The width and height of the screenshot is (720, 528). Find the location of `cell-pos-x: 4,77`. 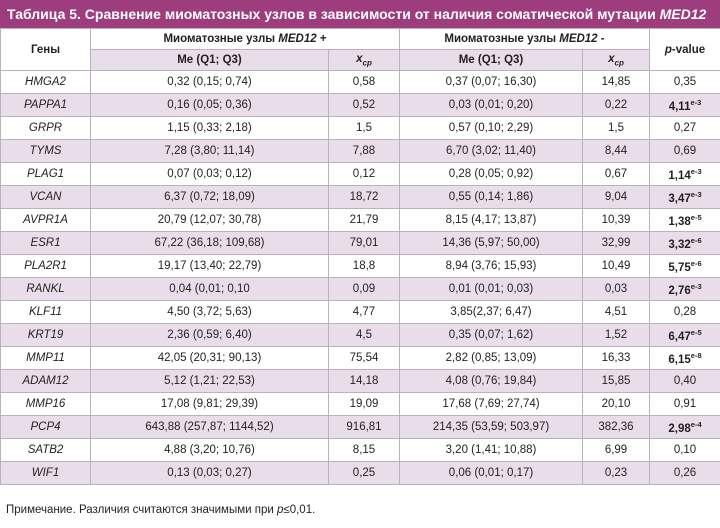

cell-pos-x: 4,77 is located at coordinates (364, 312).